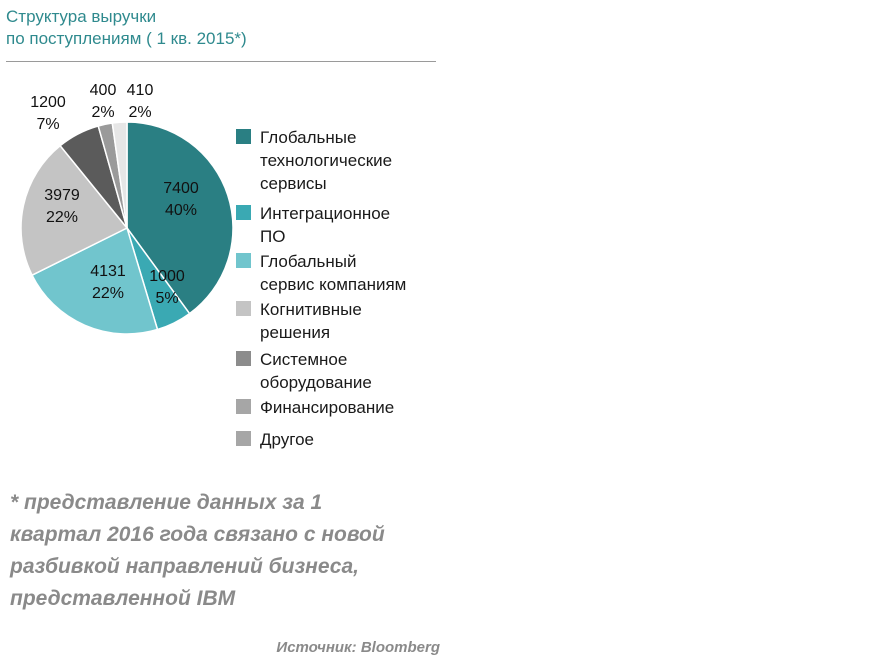 The width and height of the screenshot is (883, 665). I want to click on slice-value-label: 410, so click(140, 90).